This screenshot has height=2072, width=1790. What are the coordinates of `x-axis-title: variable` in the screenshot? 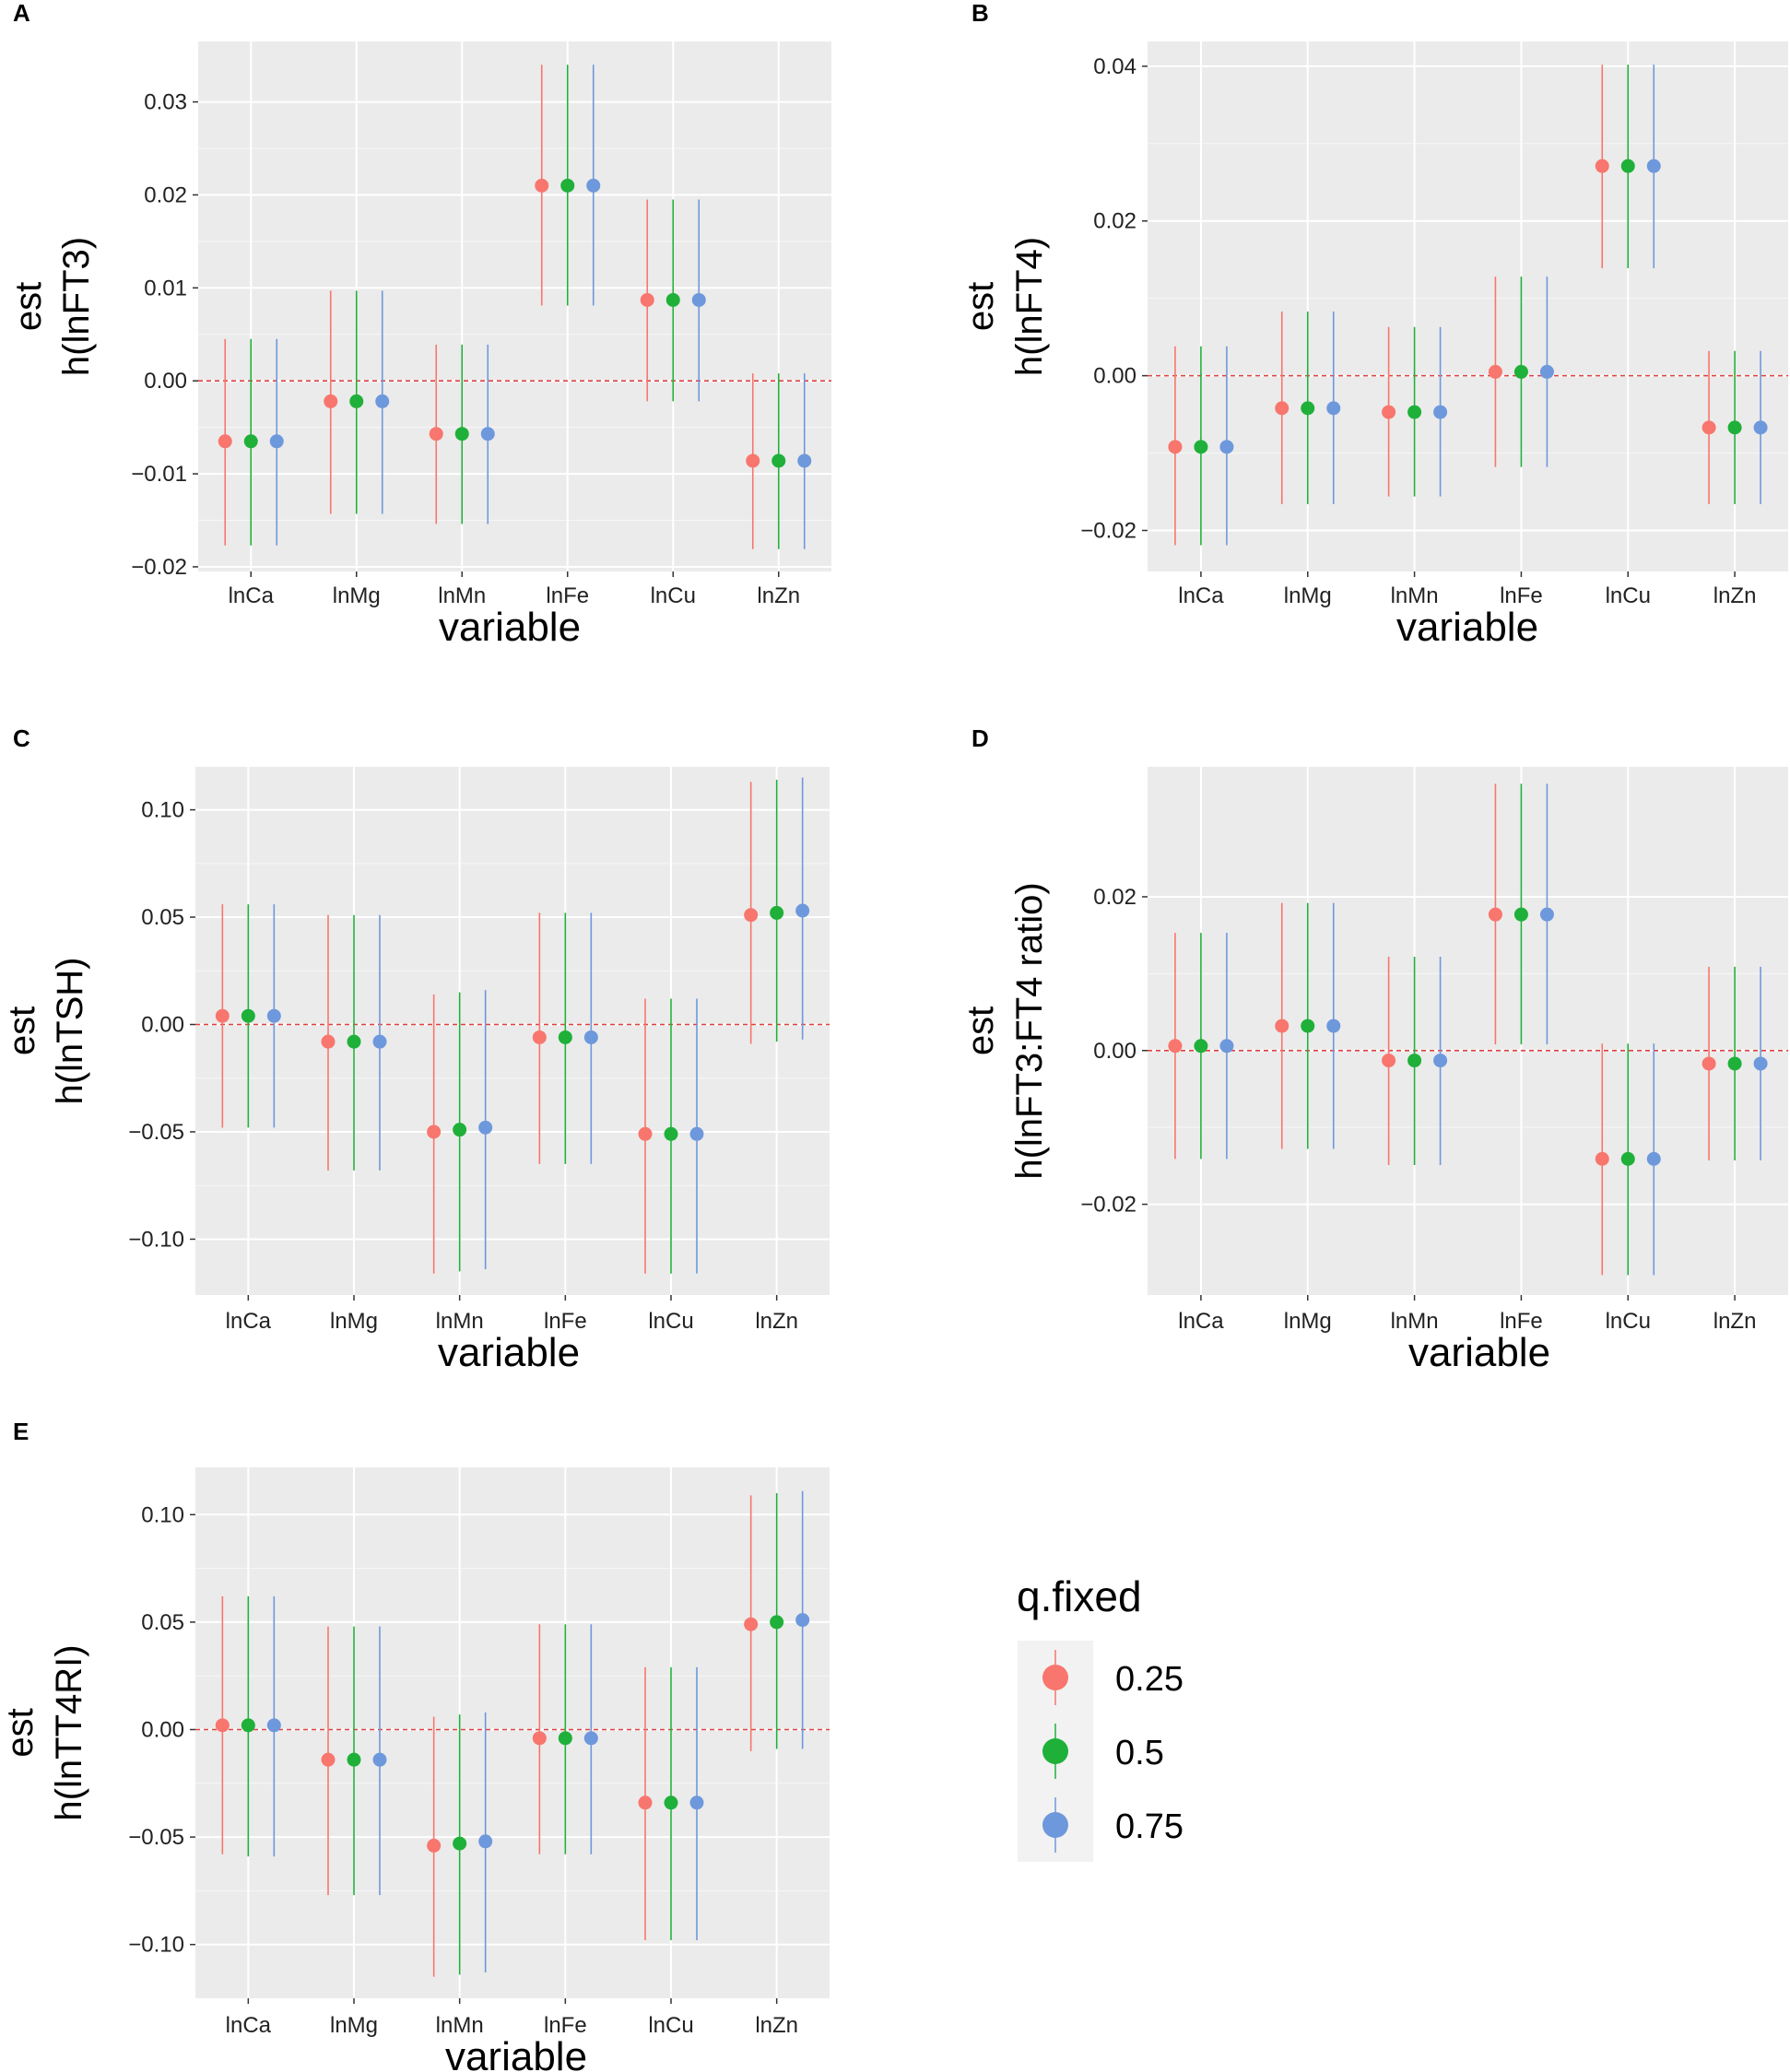 It's located at (1479, 1353).